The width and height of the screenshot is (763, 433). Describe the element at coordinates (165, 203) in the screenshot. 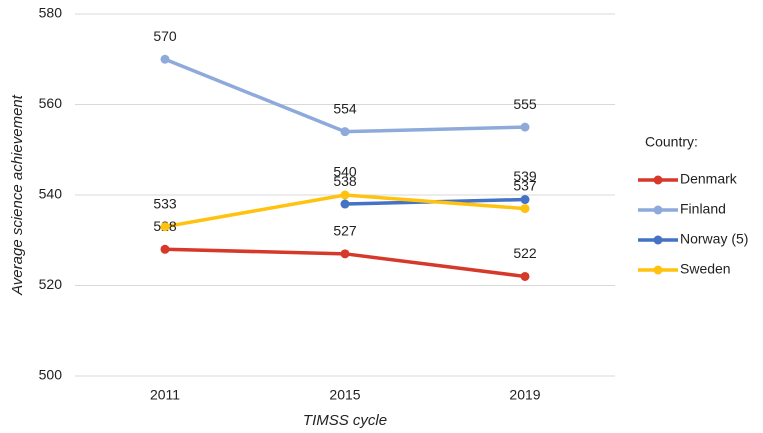

I see `data-label: 533` at that location.